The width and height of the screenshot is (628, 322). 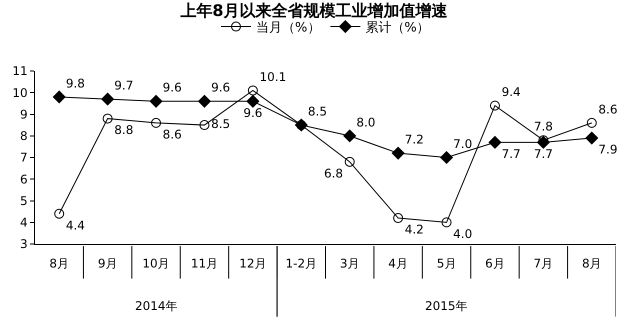 I want to click on data-label: 9.8, so click(x=75, y=83).